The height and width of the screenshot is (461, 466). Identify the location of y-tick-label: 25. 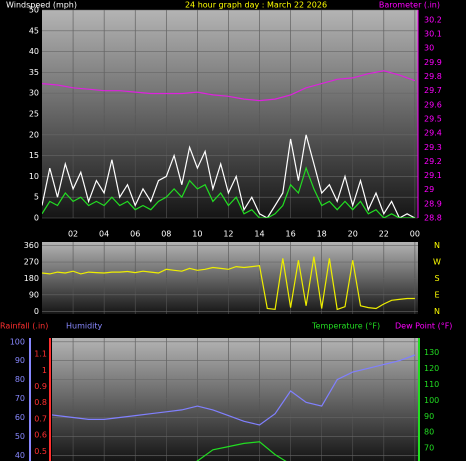
(34, 114).